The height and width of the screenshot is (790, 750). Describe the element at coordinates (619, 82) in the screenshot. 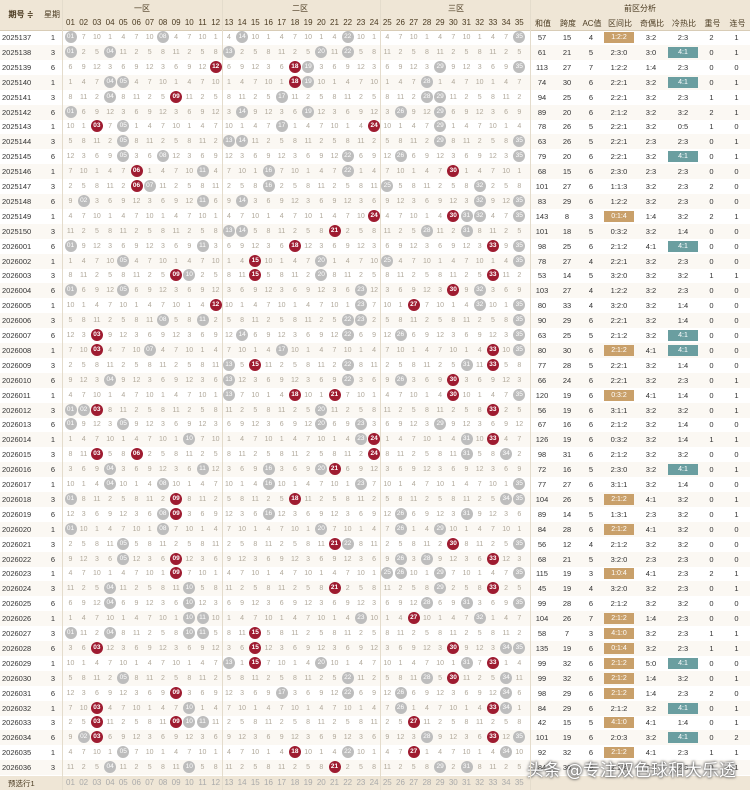

I see `zone-ratio-cell: 2:2:1` at that location.